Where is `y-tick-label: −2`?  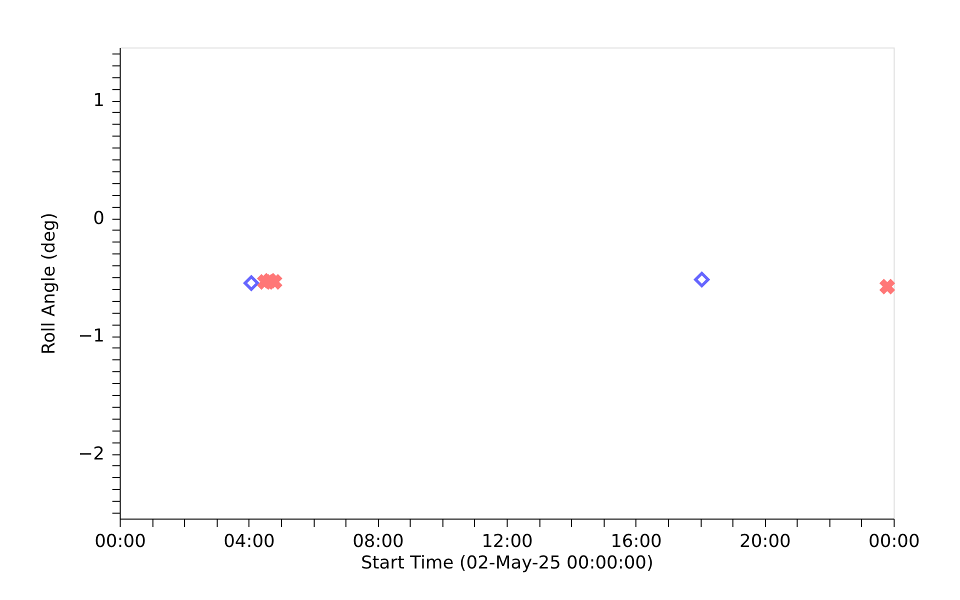
y-tick-label: −2 is located at coordinates (91, 453).